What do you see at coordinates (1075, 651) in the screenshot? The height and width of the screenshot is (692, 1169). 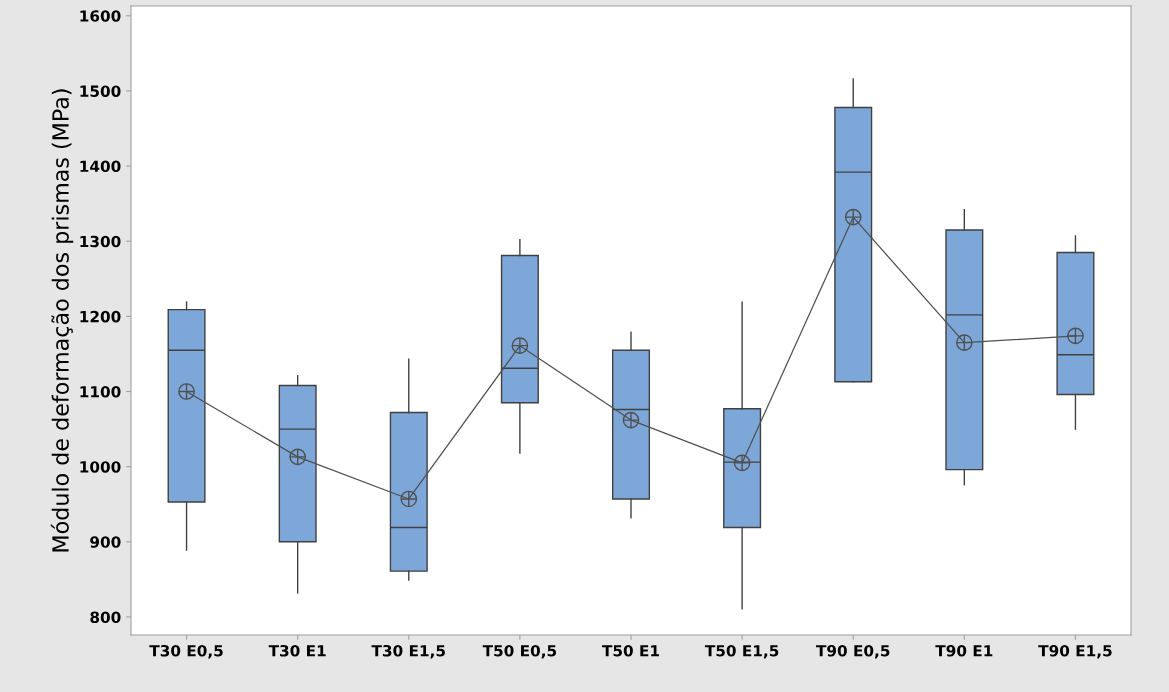 I see `x-tick-label: T90 E1,5` at bounding box center [1075, 651].